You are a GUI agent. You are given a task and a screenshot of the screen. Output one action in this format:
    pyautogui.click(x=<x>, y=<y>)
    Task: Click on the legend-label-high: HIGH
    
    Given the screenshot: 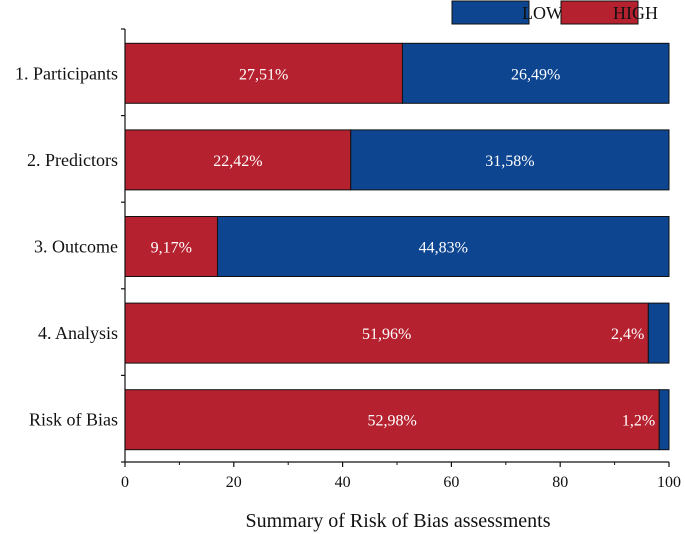 What is the action you would take?
    pyautogui.click(x=635, y=13)
    